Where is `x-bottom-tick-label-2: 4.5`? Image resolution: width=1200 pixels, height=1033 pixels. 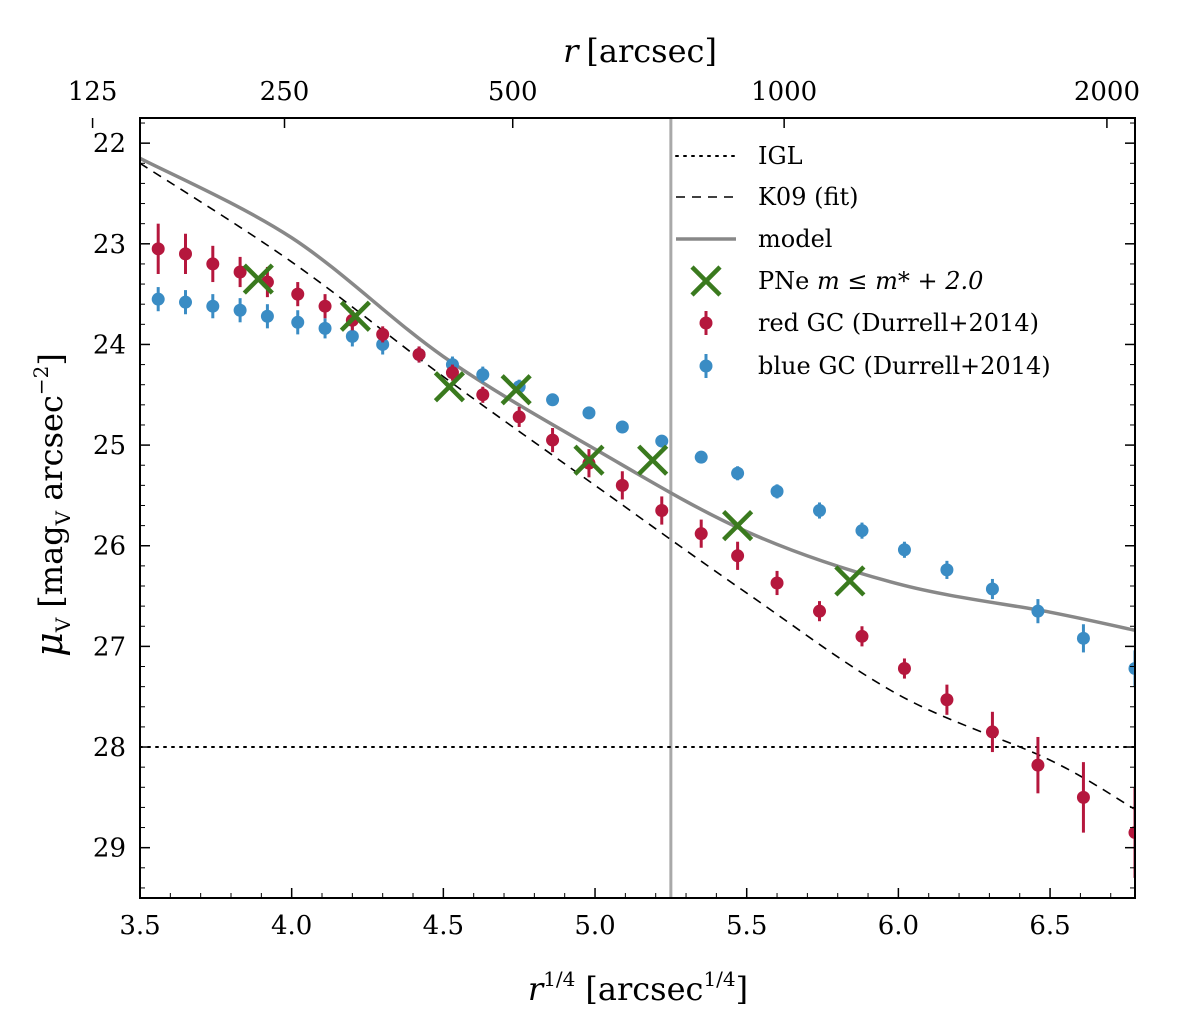
x-bottom-tick-label-2: 4.5 is located at coordinates (443, 926).